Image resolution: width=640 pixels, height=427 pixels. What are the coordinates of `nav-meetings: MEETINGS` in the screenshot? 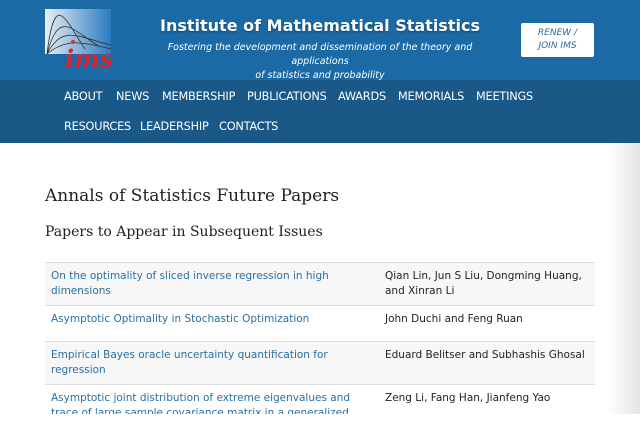 It's located at (505, 96).